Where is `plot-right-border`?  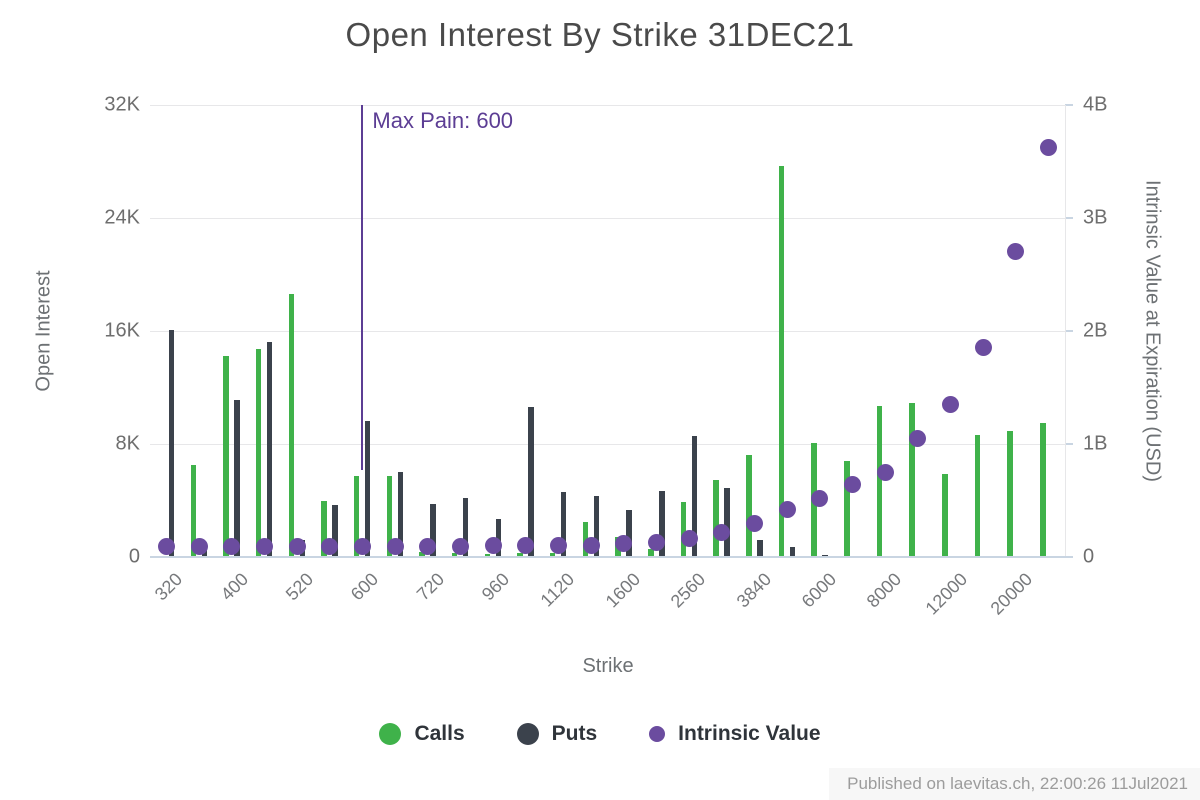 plot-right-border is located at coordinates (1065, 331).